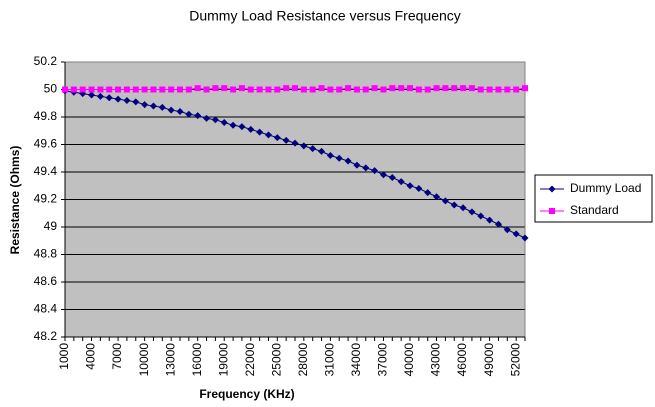 Image resolution: width=655 pixels, height=407 pixels. I want to click on x-tick-label: 52000, so click(515, 360).